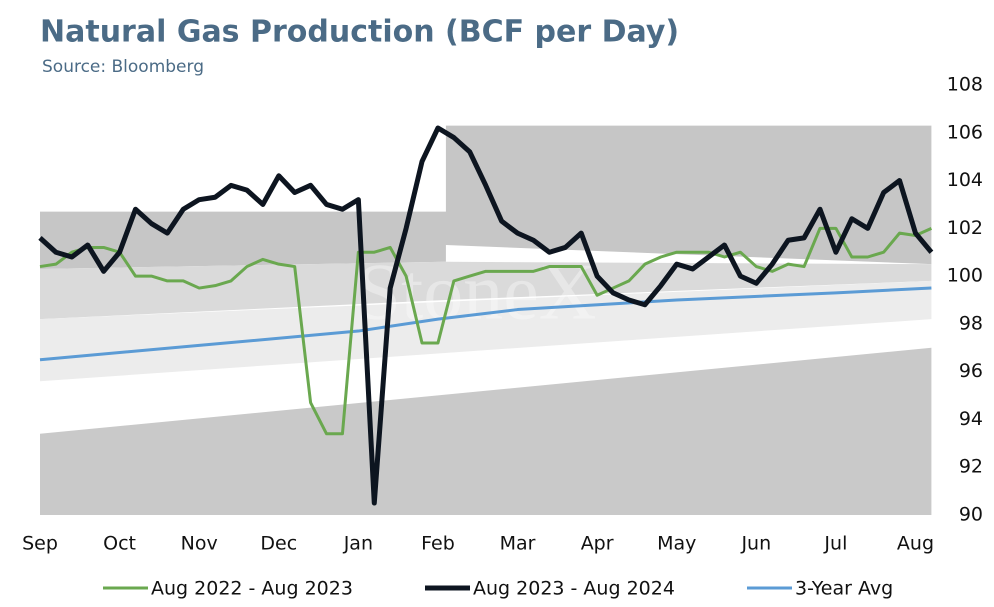 The height and width of the screenshot is (607, 994). I want to click on chart-subtitle: Source: Bloomberg, so click(123, 67).